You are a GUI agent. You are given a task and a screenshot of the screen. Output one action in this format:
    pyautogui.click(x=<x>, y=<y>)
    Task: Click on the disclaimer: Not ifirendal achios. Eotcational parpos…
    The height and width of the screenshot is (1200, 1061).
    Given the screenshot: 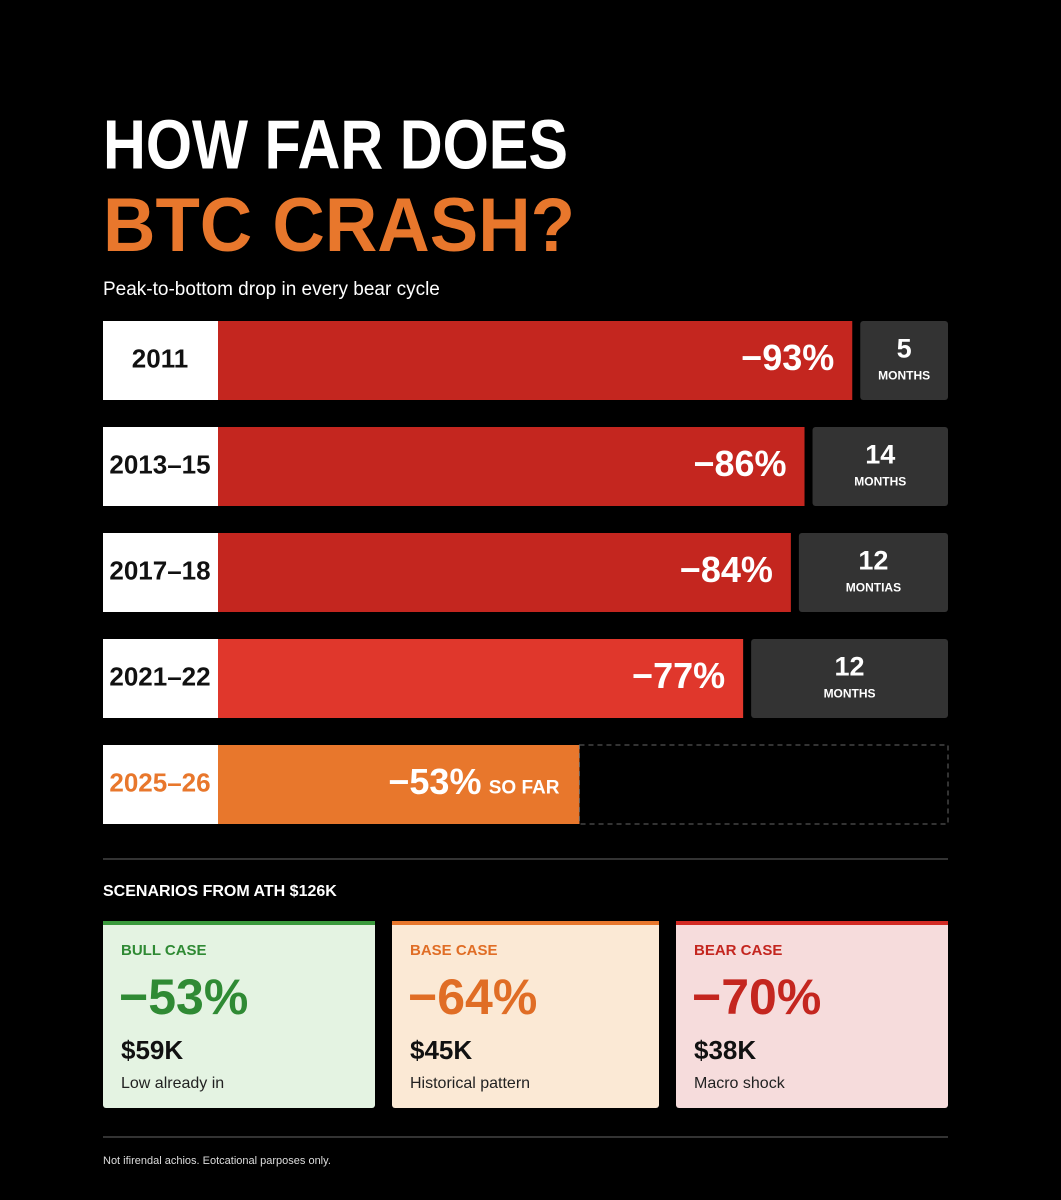 What is the action you would take?
    pyautogui.click(x=217, y=1161)
    